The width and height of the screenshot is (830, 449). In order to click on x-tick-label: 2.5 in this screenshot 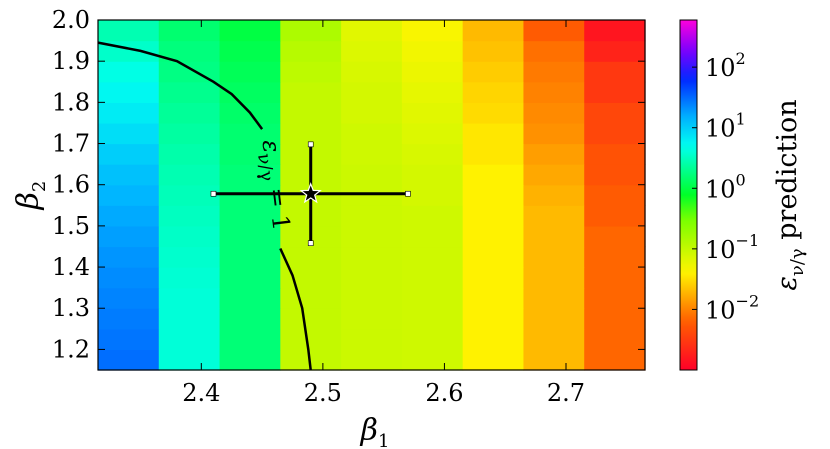, I will do `click(323, 393)`.